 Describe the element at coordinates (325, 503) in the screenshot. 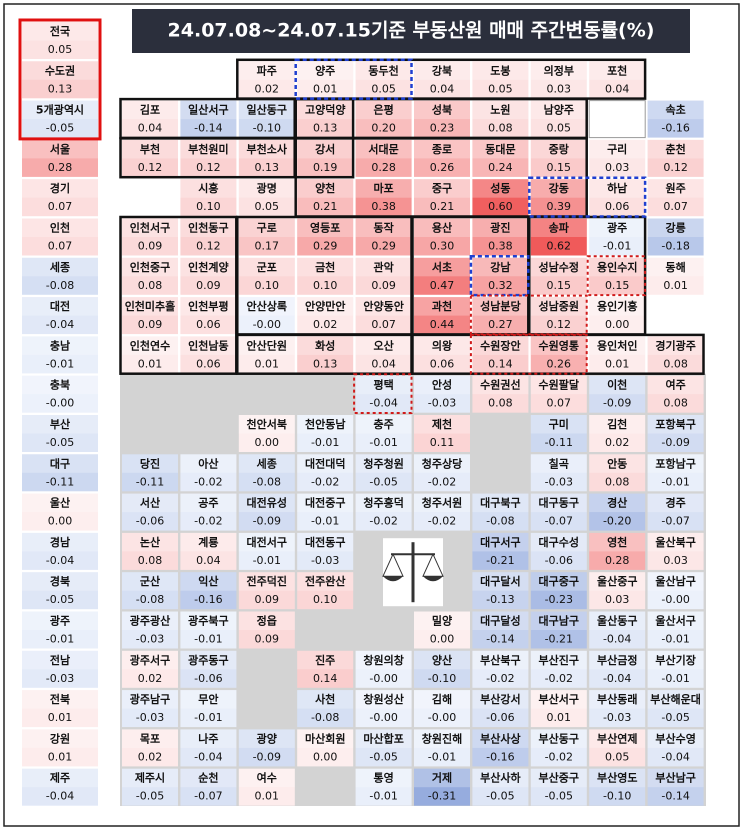

I see `tile-name: 대전중구` at that location.